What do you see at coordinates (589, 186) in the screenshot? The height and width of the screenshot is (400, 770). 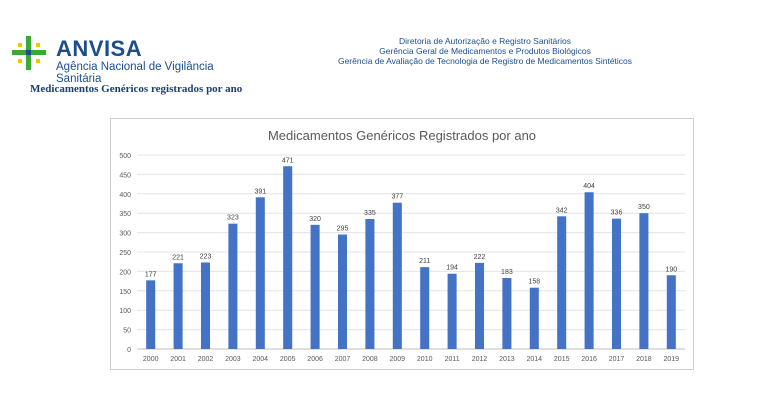 I see `data-label: 404` at bounding box center [589, 186].